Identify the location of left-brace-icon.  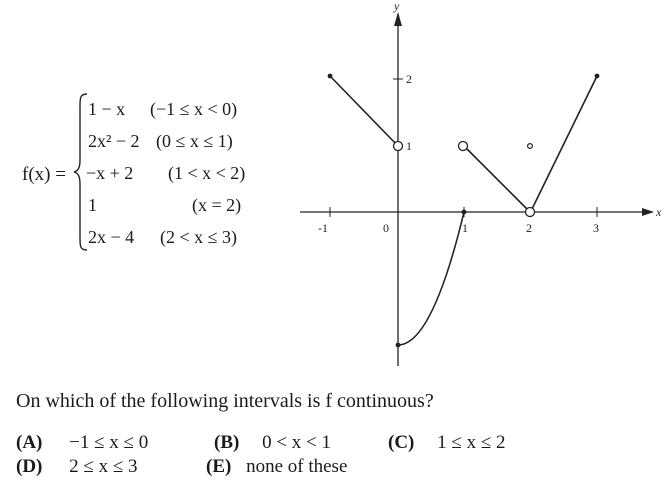
(80, 172).